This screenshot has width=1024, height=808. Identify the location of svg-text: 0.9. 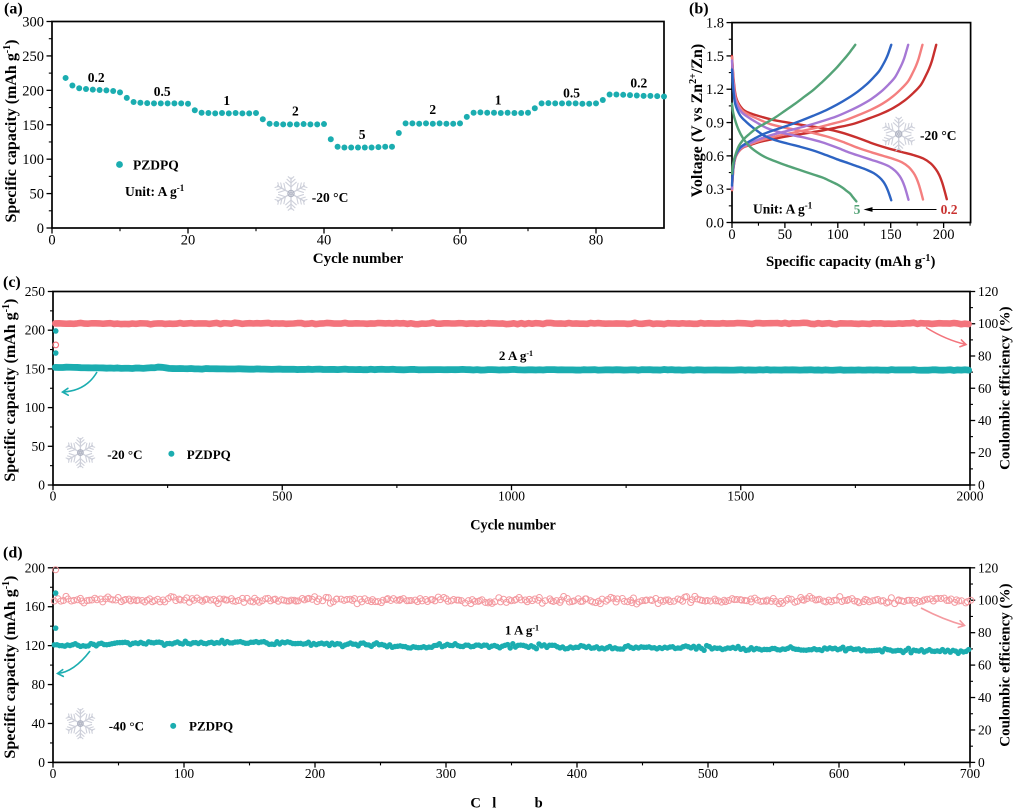
(715, 124).